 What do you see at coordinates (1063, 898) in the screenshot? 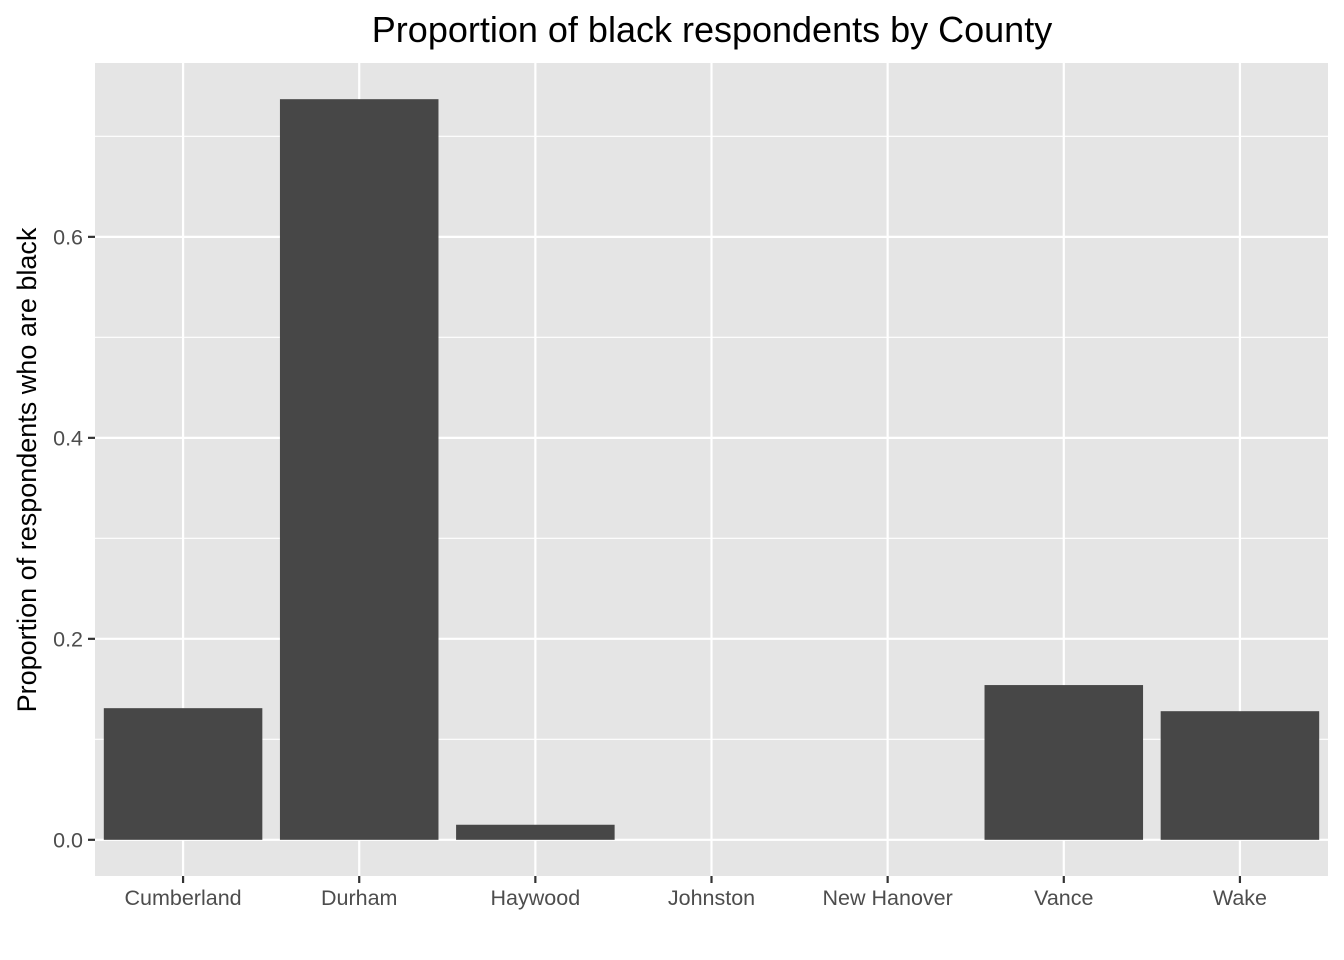
I see `x-tick-label: Vance` at bounding box center [1063, 898].